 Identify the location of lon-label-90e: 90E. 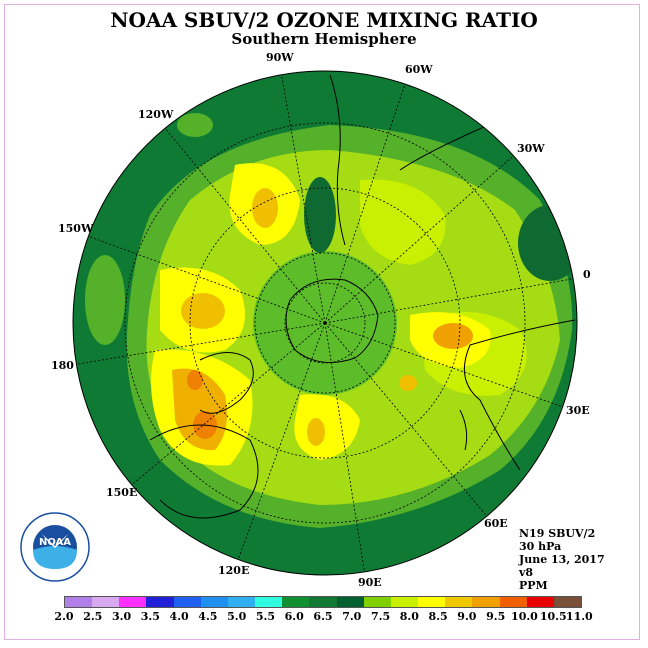
(370, 582).